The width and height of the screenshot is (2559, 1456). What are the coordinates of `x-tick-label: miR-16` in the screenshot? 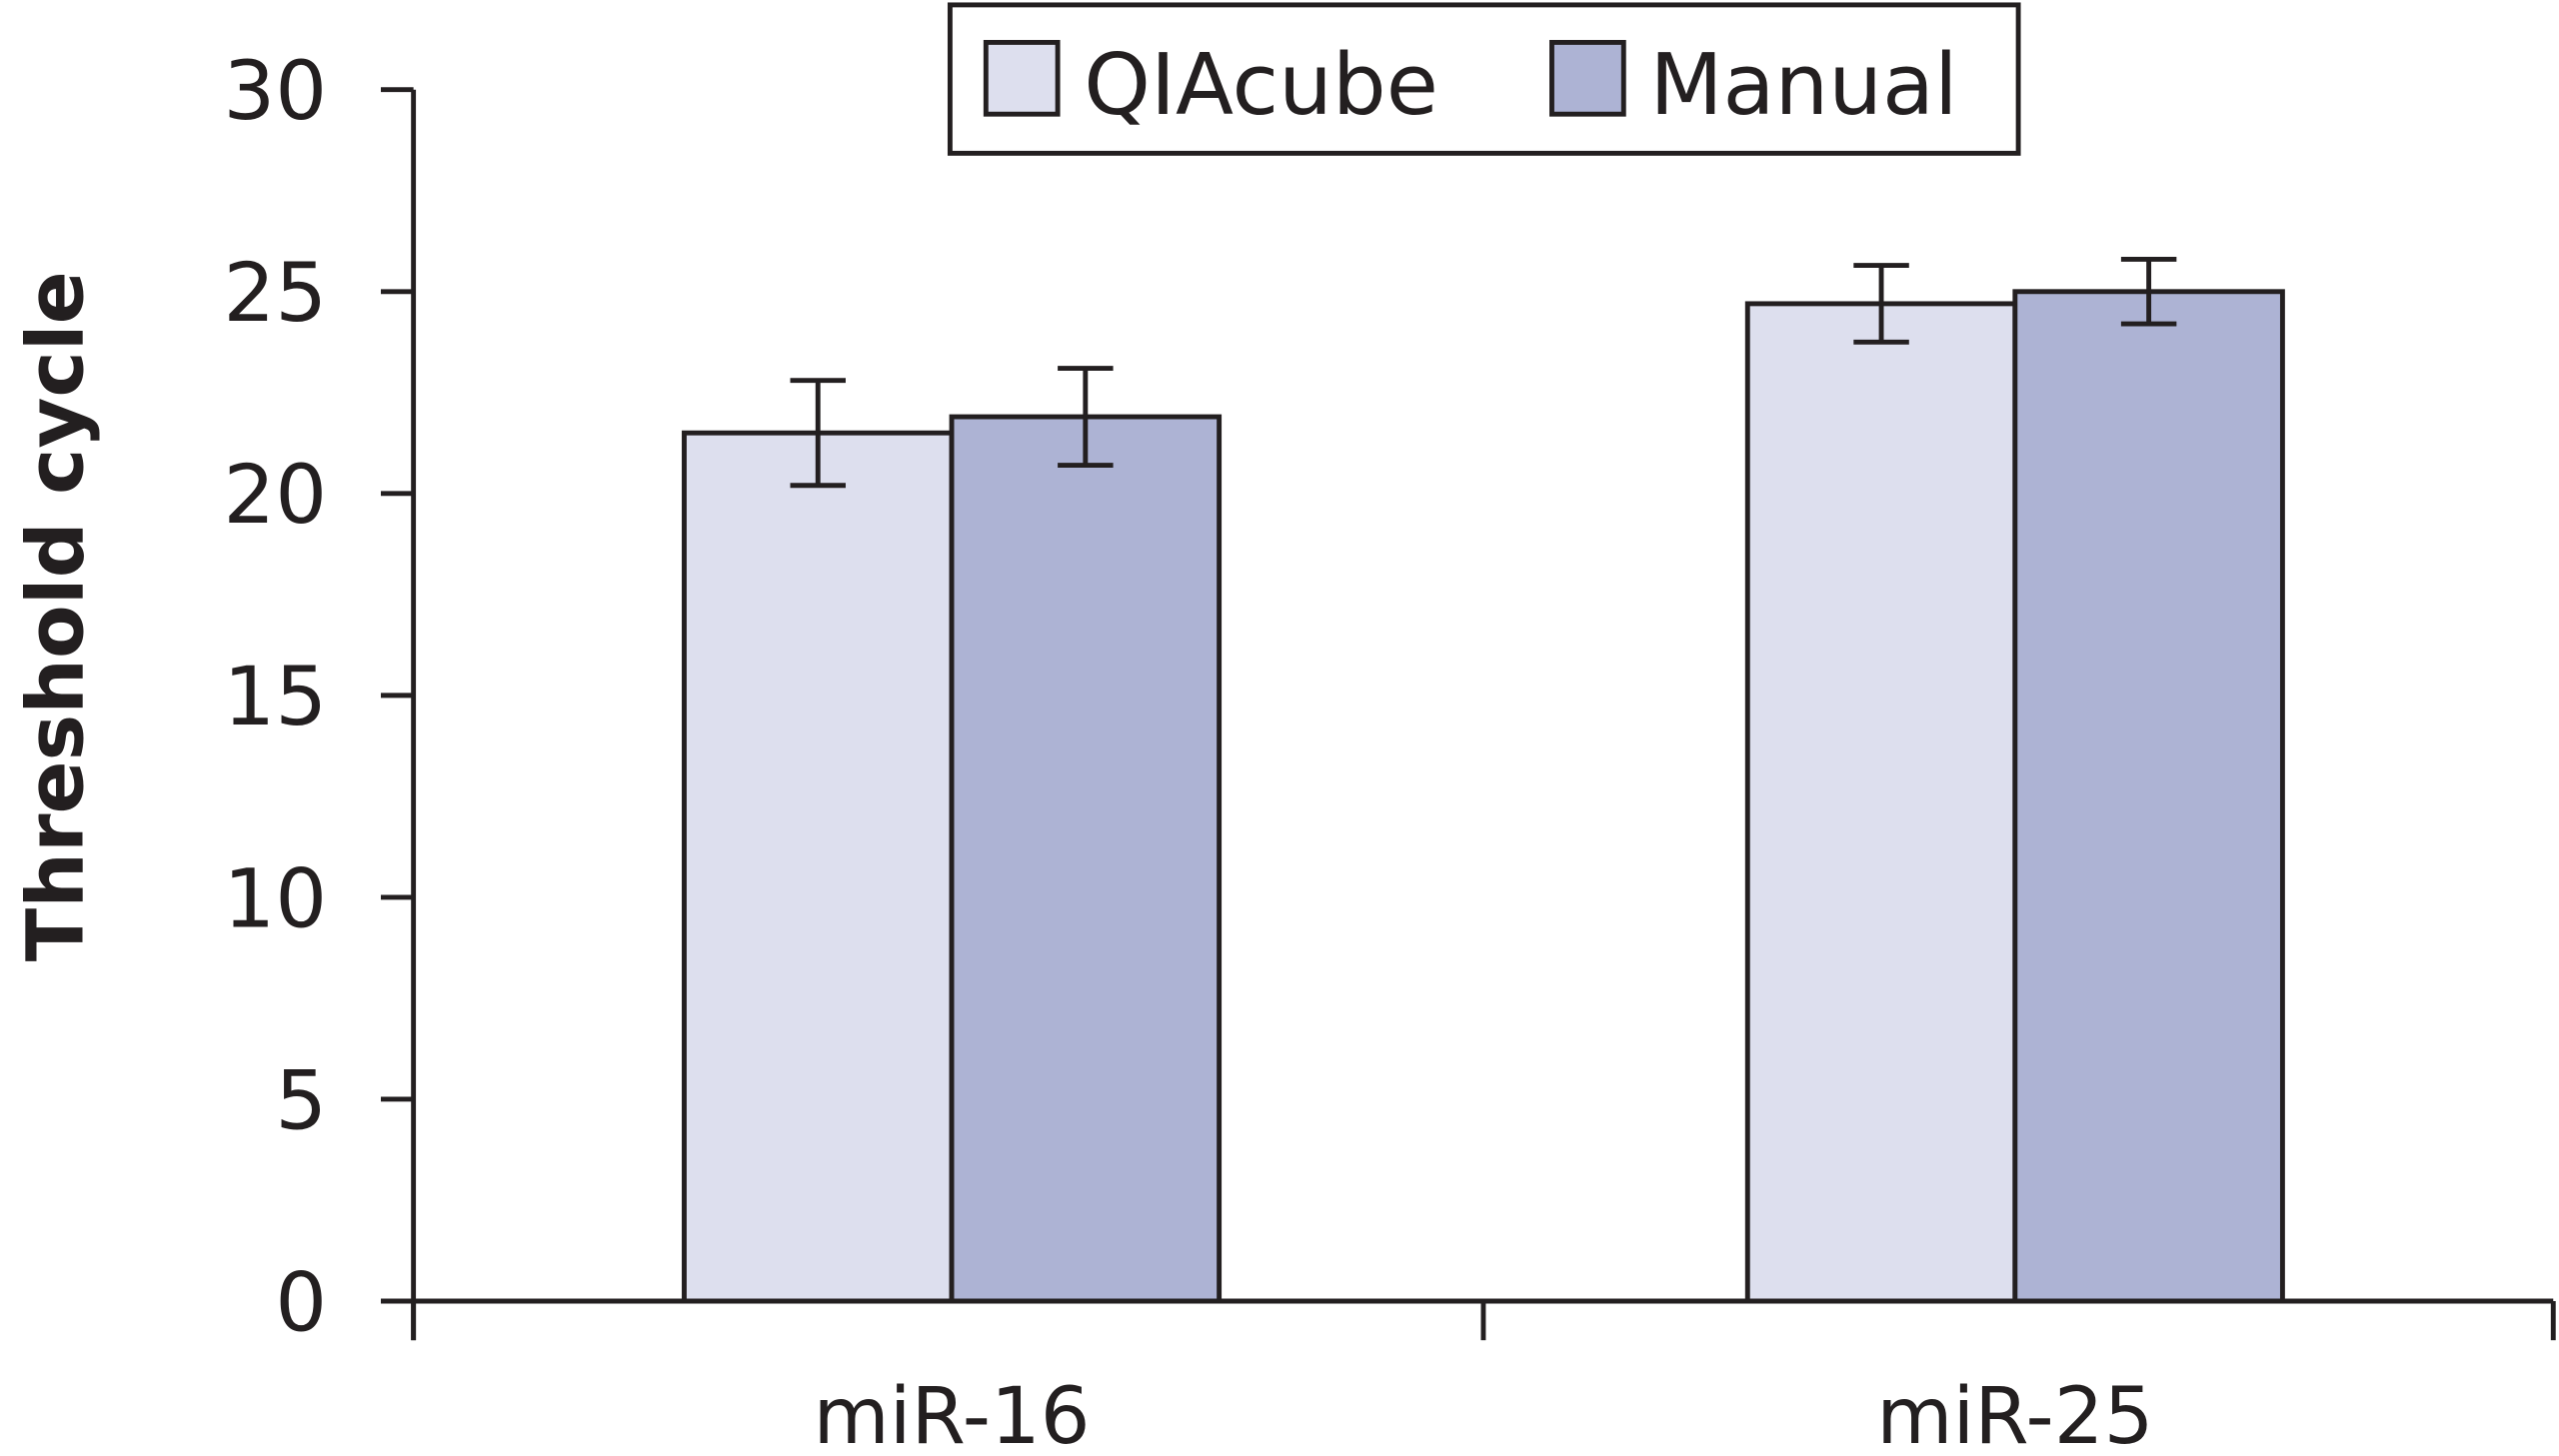 It's located at (951, 1413).